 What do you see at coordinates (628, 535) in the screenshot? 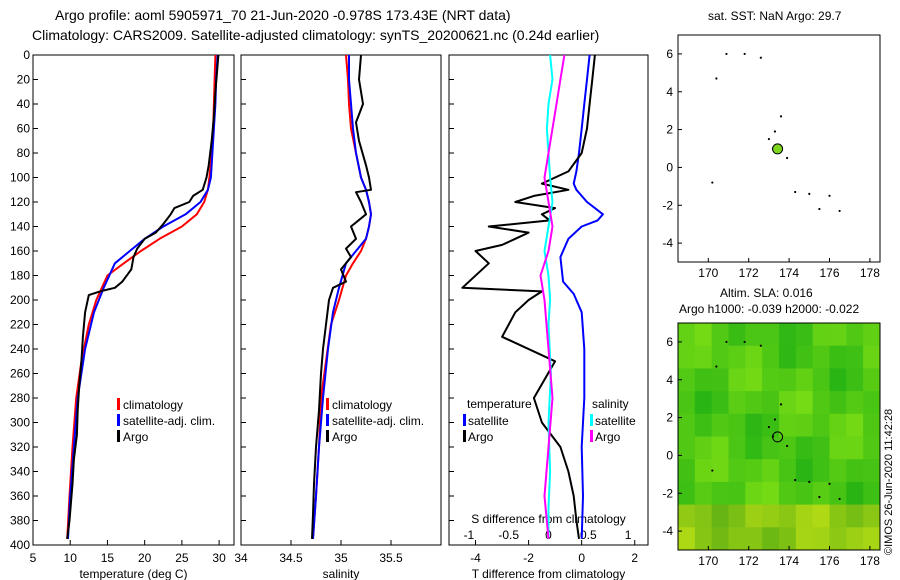
I see `top-tick-label: 1` at bounding box center [628, 535].